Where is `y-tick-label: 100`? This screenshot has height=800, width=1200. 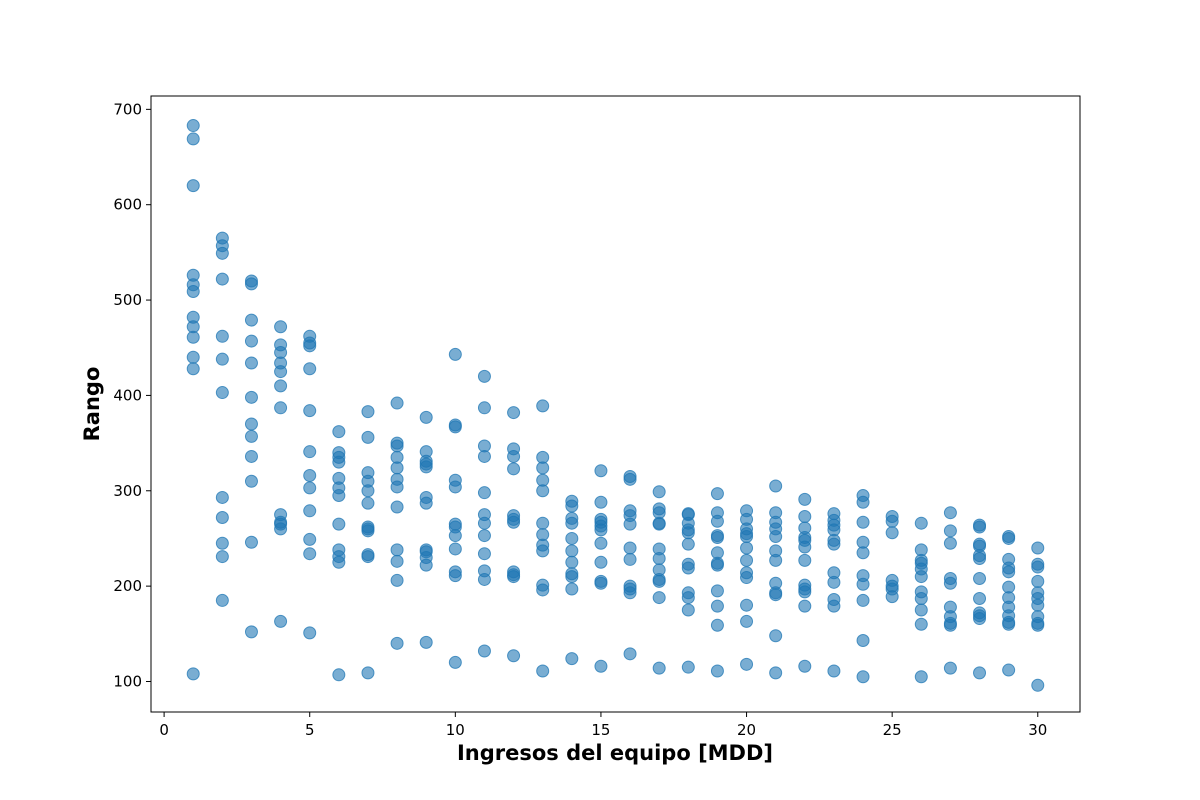
y-tick-label: 100 is located at coordinates (127, 681).